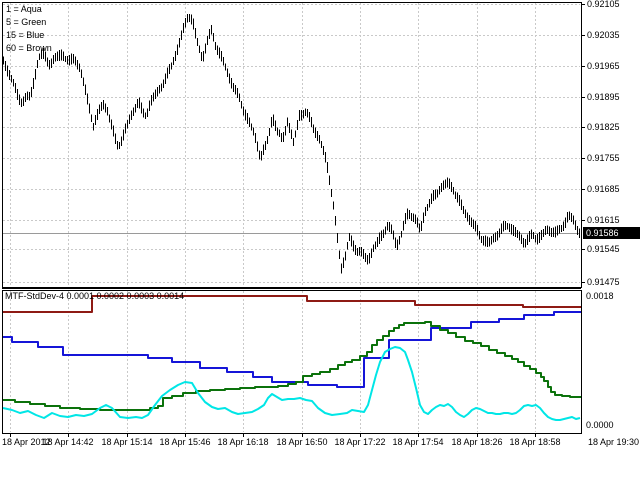 The image size is (640, 480). What do you see at coordinates (292, 304) in the screenshot?
I see `indicator-line-brown` at bounding box center [292, 304].